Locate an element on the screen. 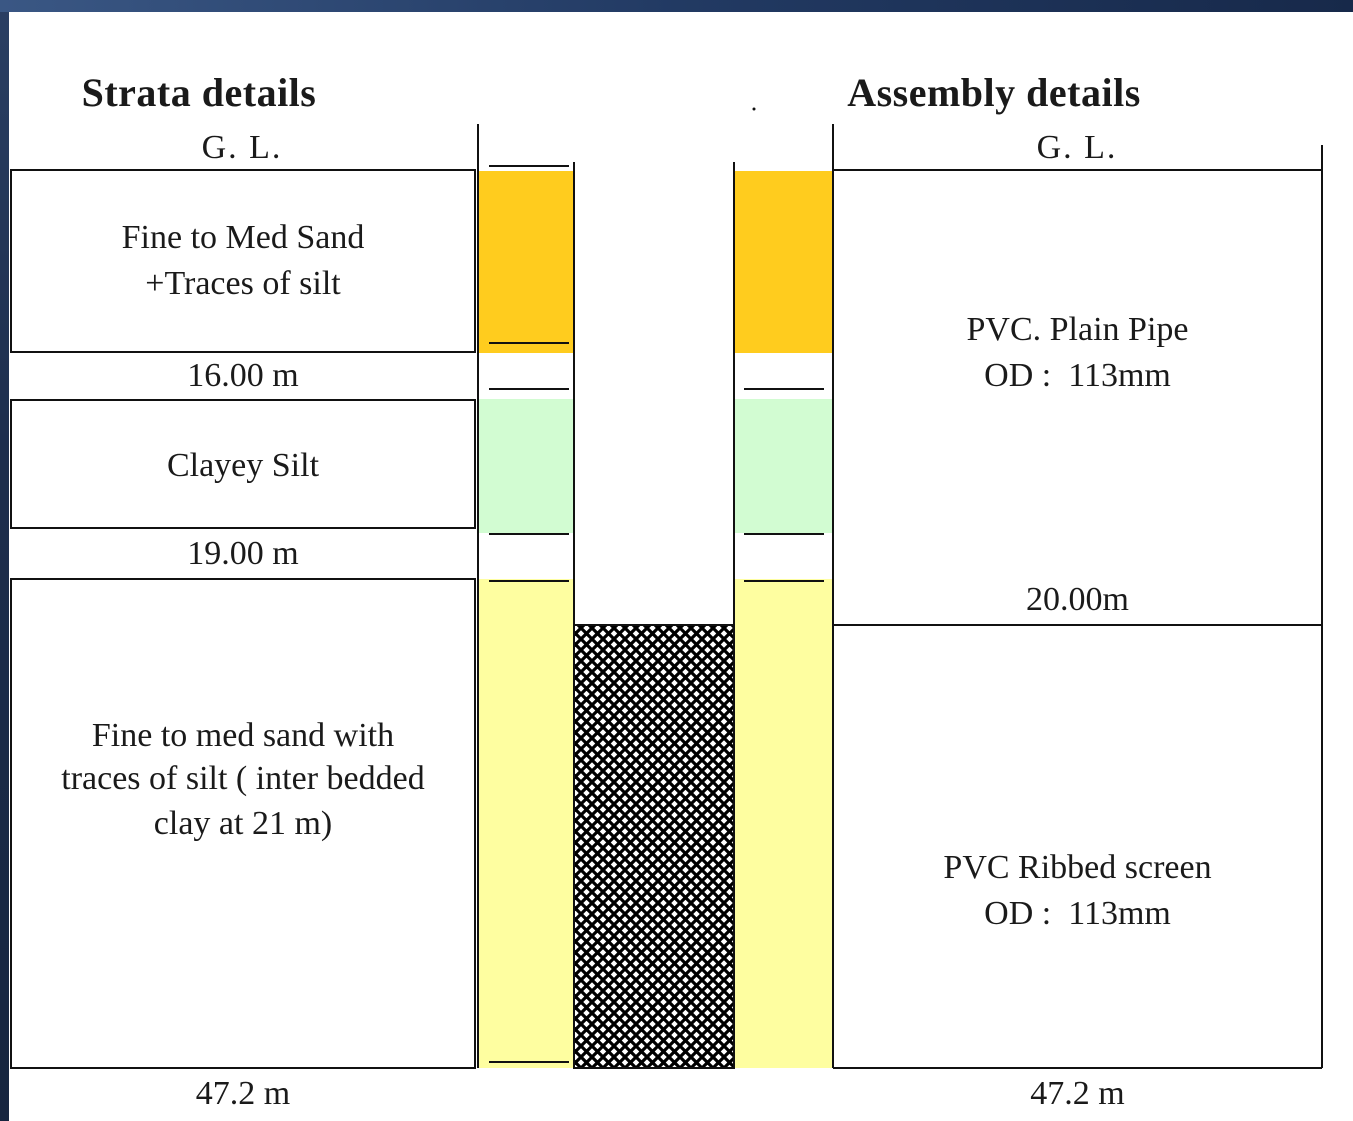 This screenshot has width=1353, height=1121. assembly-depth-bottom: 47.2 m is located at coordinates (1077, 1093).